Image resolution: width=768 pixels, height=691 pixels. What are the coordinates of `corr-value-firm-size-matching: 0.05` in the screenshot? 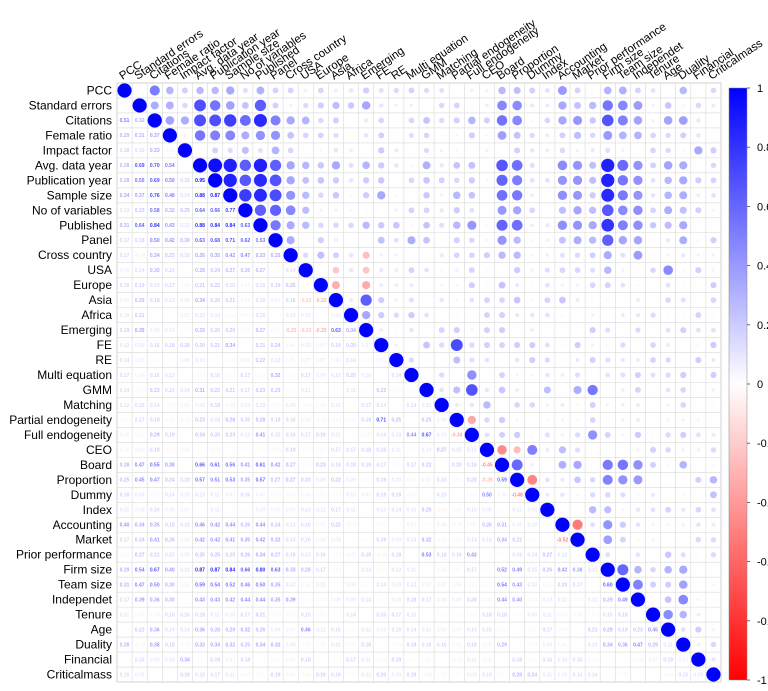 It's located at (442, 570).